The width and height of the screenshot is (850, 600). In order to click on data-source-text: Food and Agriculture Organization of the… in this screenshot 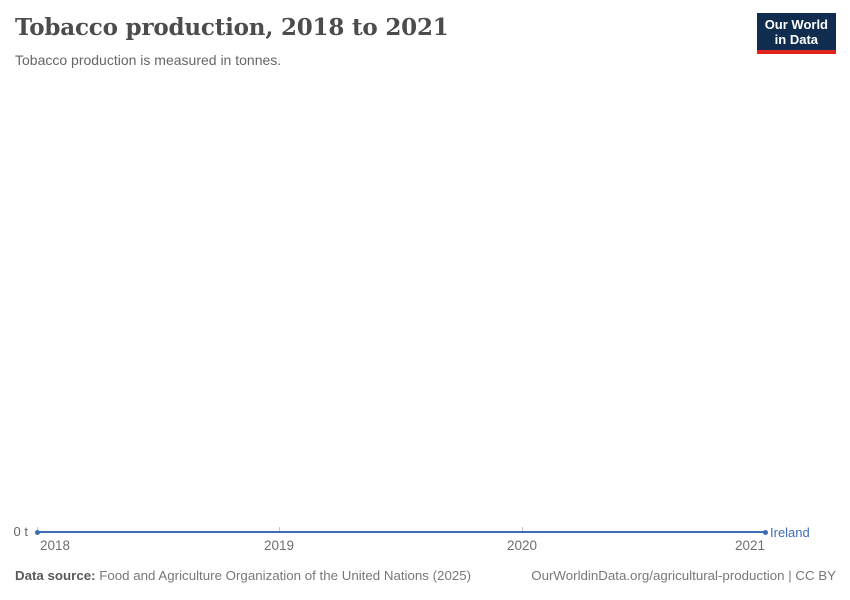, I will do `click(285, 575)`.